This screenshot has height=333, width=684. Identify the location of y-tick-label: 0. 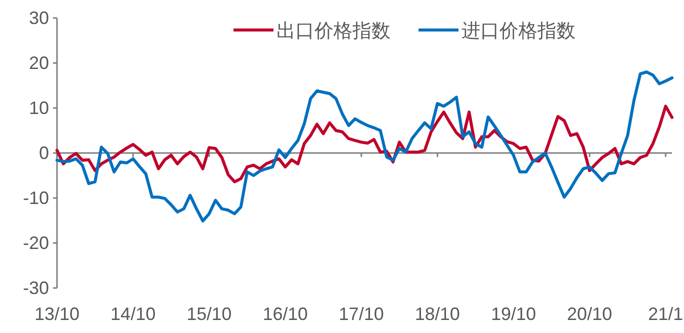
(43, 153).